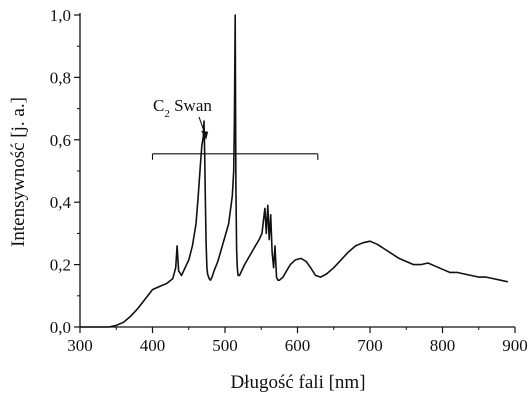 The height and width of the screenshot is (394, 531). Describe the element at coordinates (60, 140) in the screenshot. I see `y-tick-label: 0,6` at that location.